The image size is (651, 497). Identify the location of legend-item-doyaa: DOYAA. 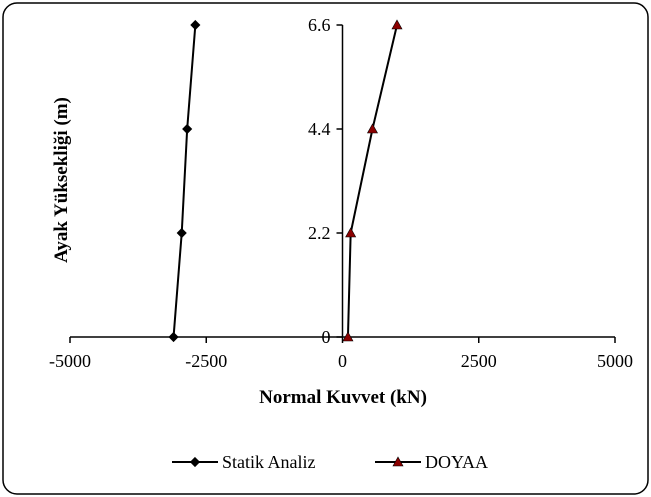
(431, 462).